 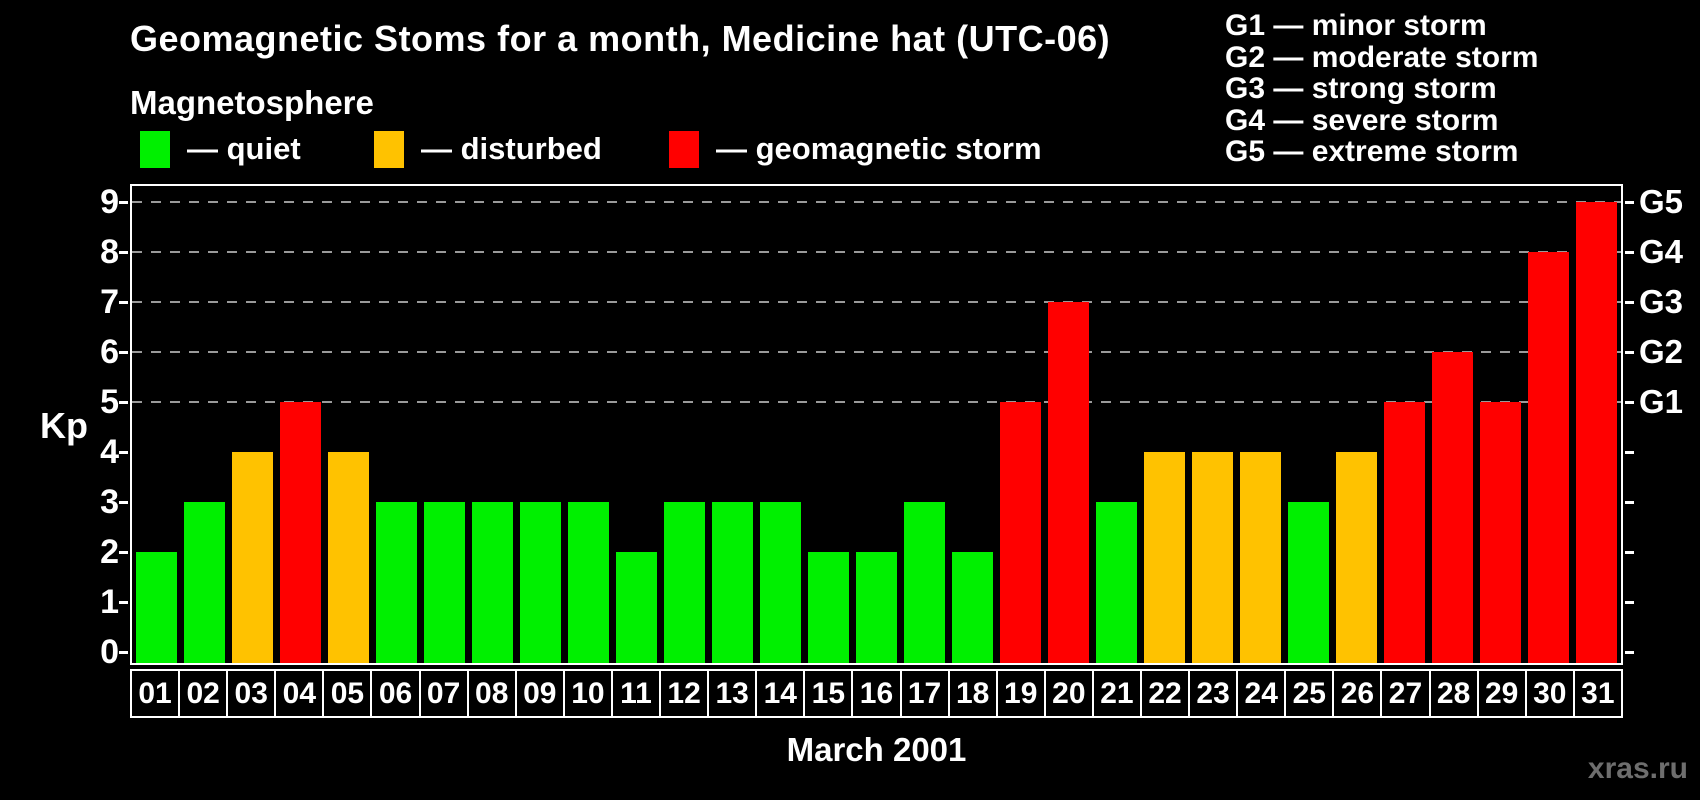 What do you see at coordinates (828, 693) in the screenshot?
I see `day-label-15: 15` at bounding box center [828, 693].